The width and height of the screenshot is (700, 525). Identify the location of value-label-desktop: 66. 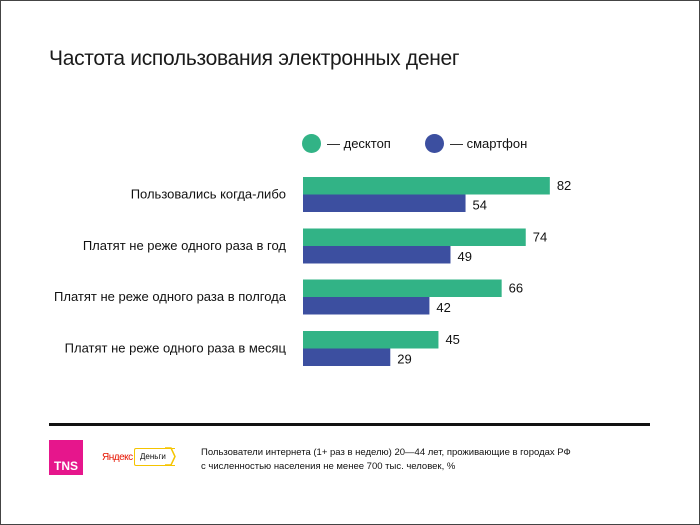
(516, 288).